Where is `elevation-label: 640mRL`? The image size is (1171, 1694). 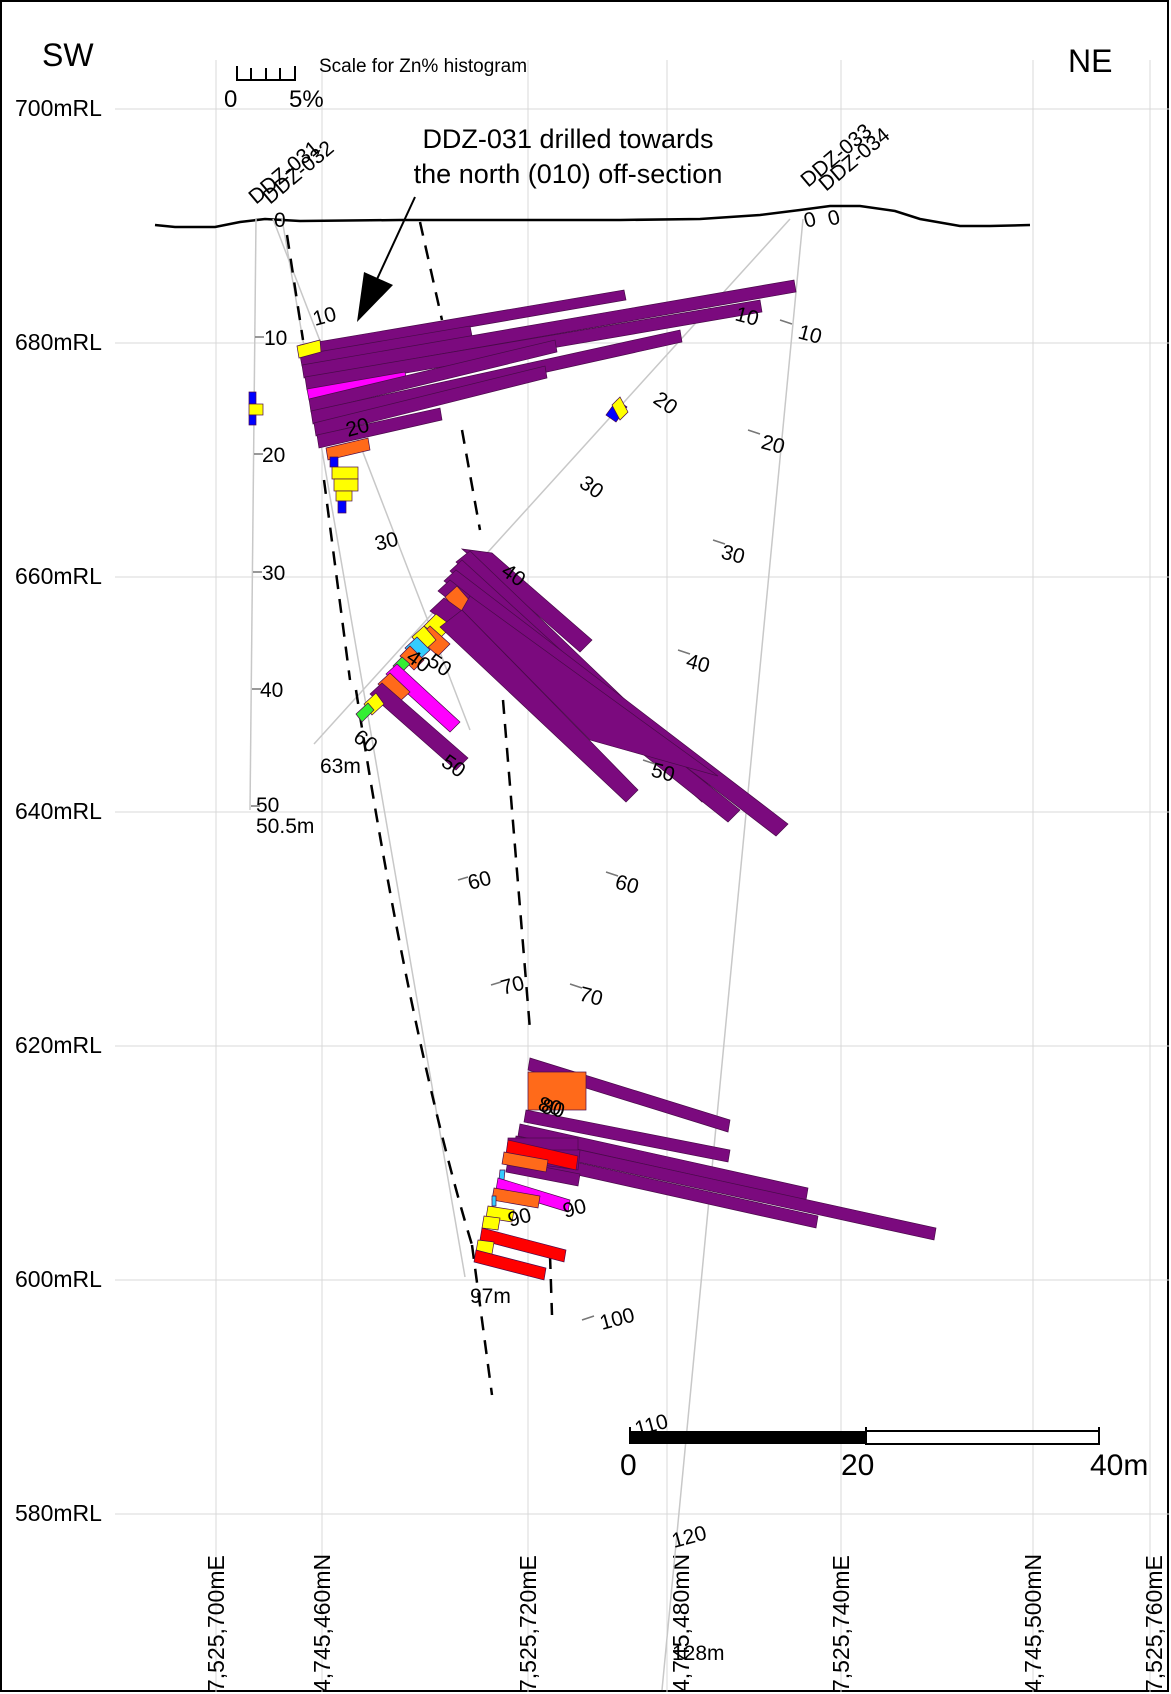
elevation-label: 640mRL is located at coordinates (58, 811).